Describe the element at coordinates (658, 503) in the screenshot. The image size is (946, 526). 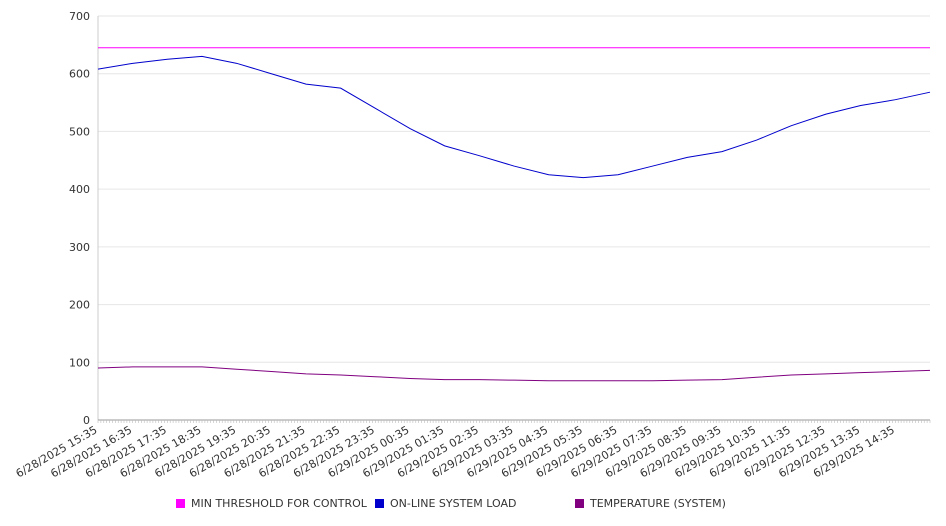
I see `legend-label: TEMPERATURE (SYSTEM)` at that location.